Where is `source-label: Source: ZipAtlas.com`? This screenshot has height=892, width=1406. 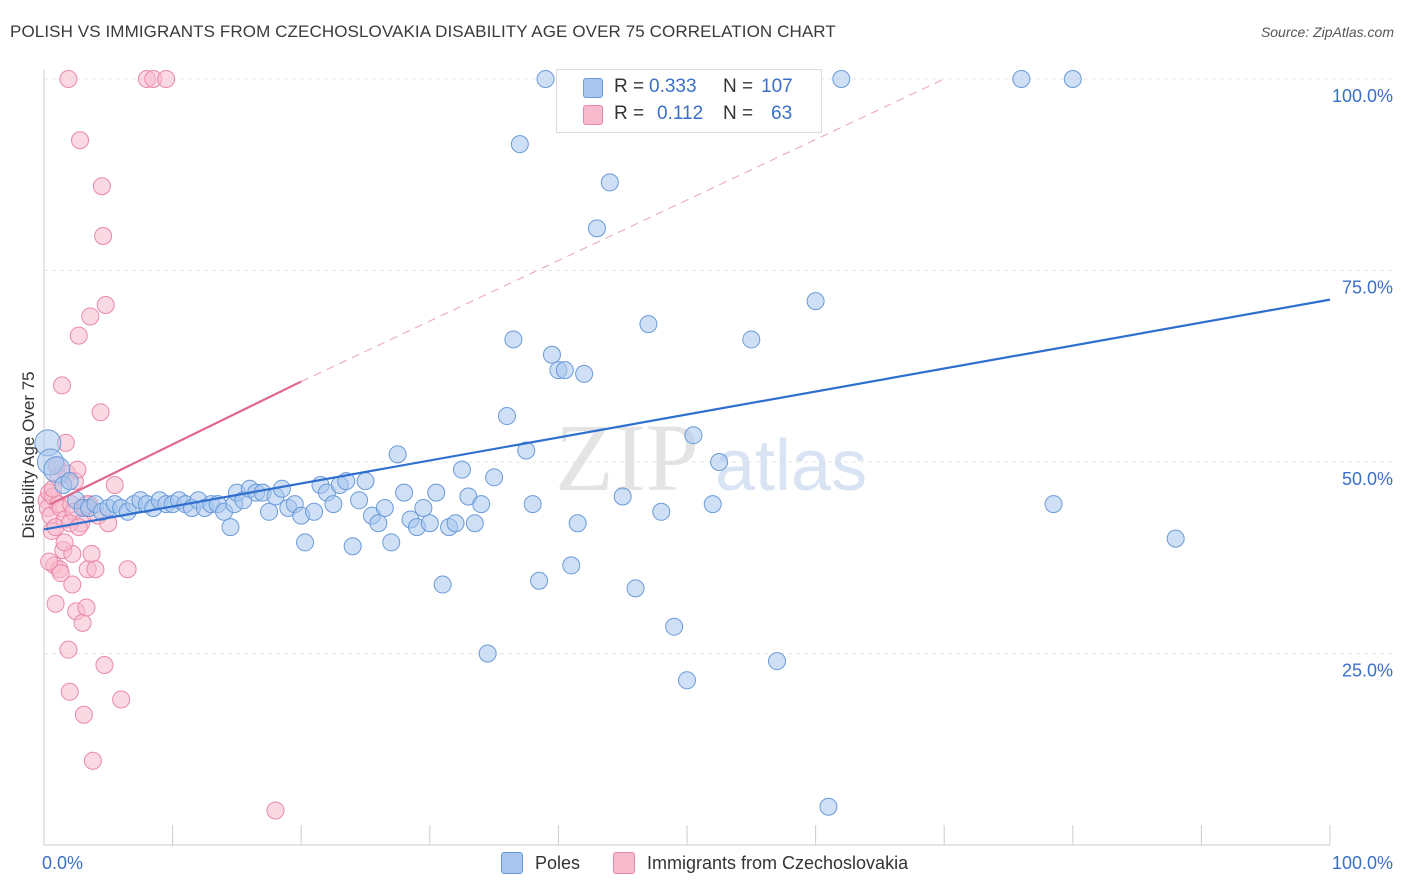
source-label: Source: ZipAtlas.com is located at coordinates (1327, 32).